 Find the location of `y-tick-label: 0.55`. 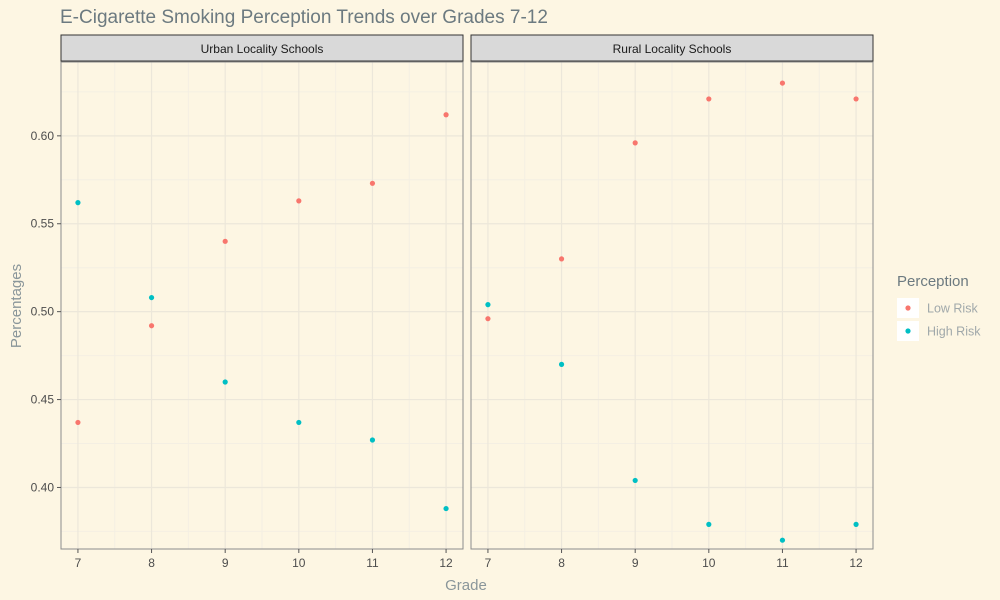

y-tick-label: 0.55 is located at coordinates (43, 224).